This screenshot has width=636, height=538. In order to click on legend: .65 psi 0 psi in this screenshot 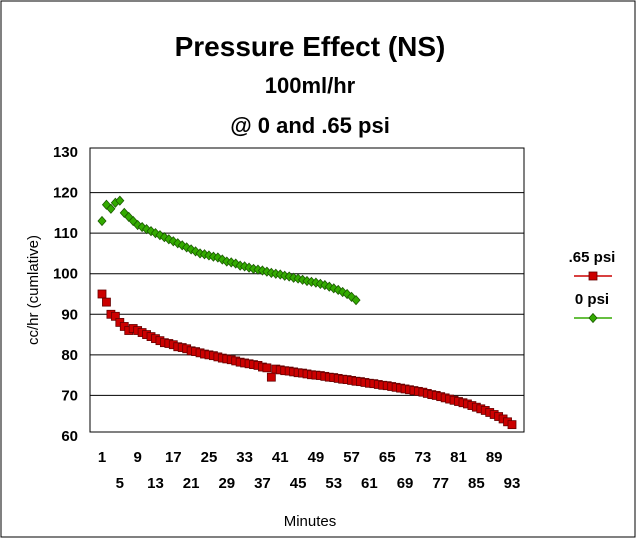, I will do `click(592, 286)`.